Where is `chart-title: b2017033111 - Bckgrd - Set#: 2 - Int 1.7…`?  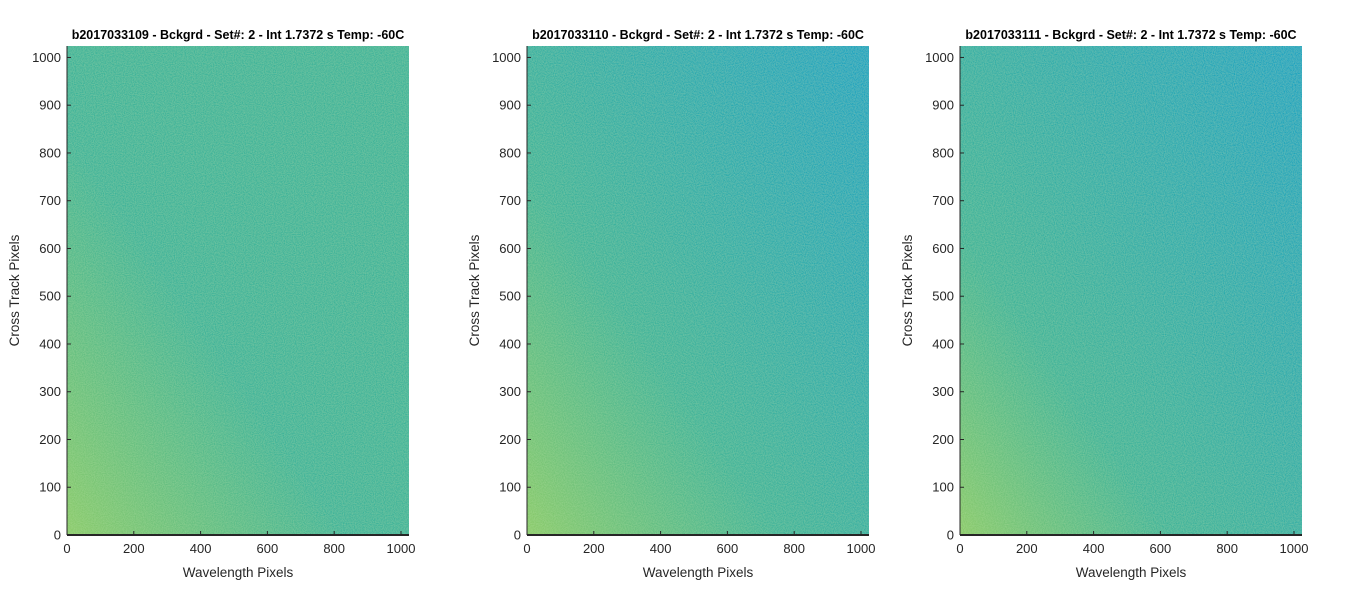 chart-title: b2017033111 - Bckgrd - Set#: 2 - Int 1.7… is located at coordinates (1130, 35).